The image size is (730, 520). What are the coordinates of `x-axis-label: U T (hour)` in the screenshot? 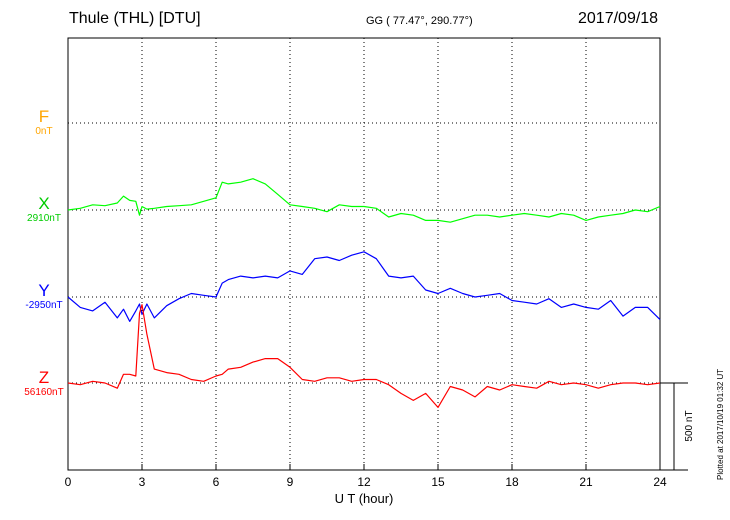 It's located at (364, 498).